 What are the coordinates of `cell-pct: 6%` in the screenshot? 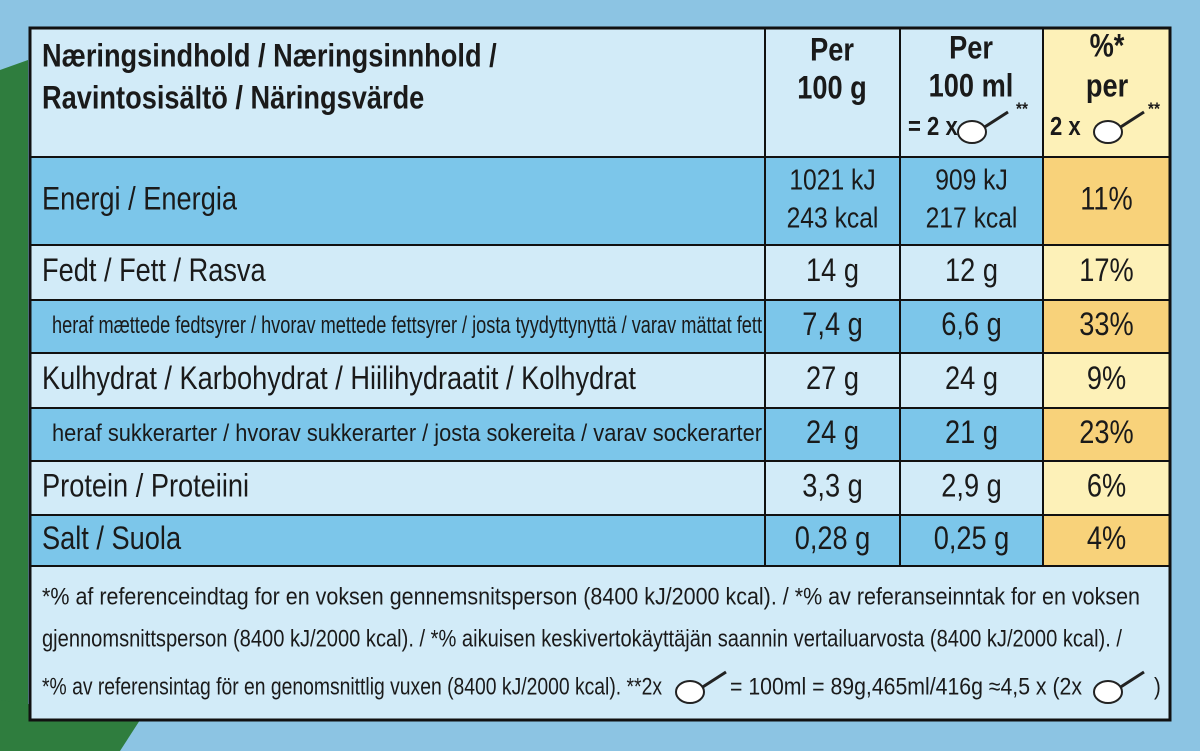 It's located at (1106, 486).